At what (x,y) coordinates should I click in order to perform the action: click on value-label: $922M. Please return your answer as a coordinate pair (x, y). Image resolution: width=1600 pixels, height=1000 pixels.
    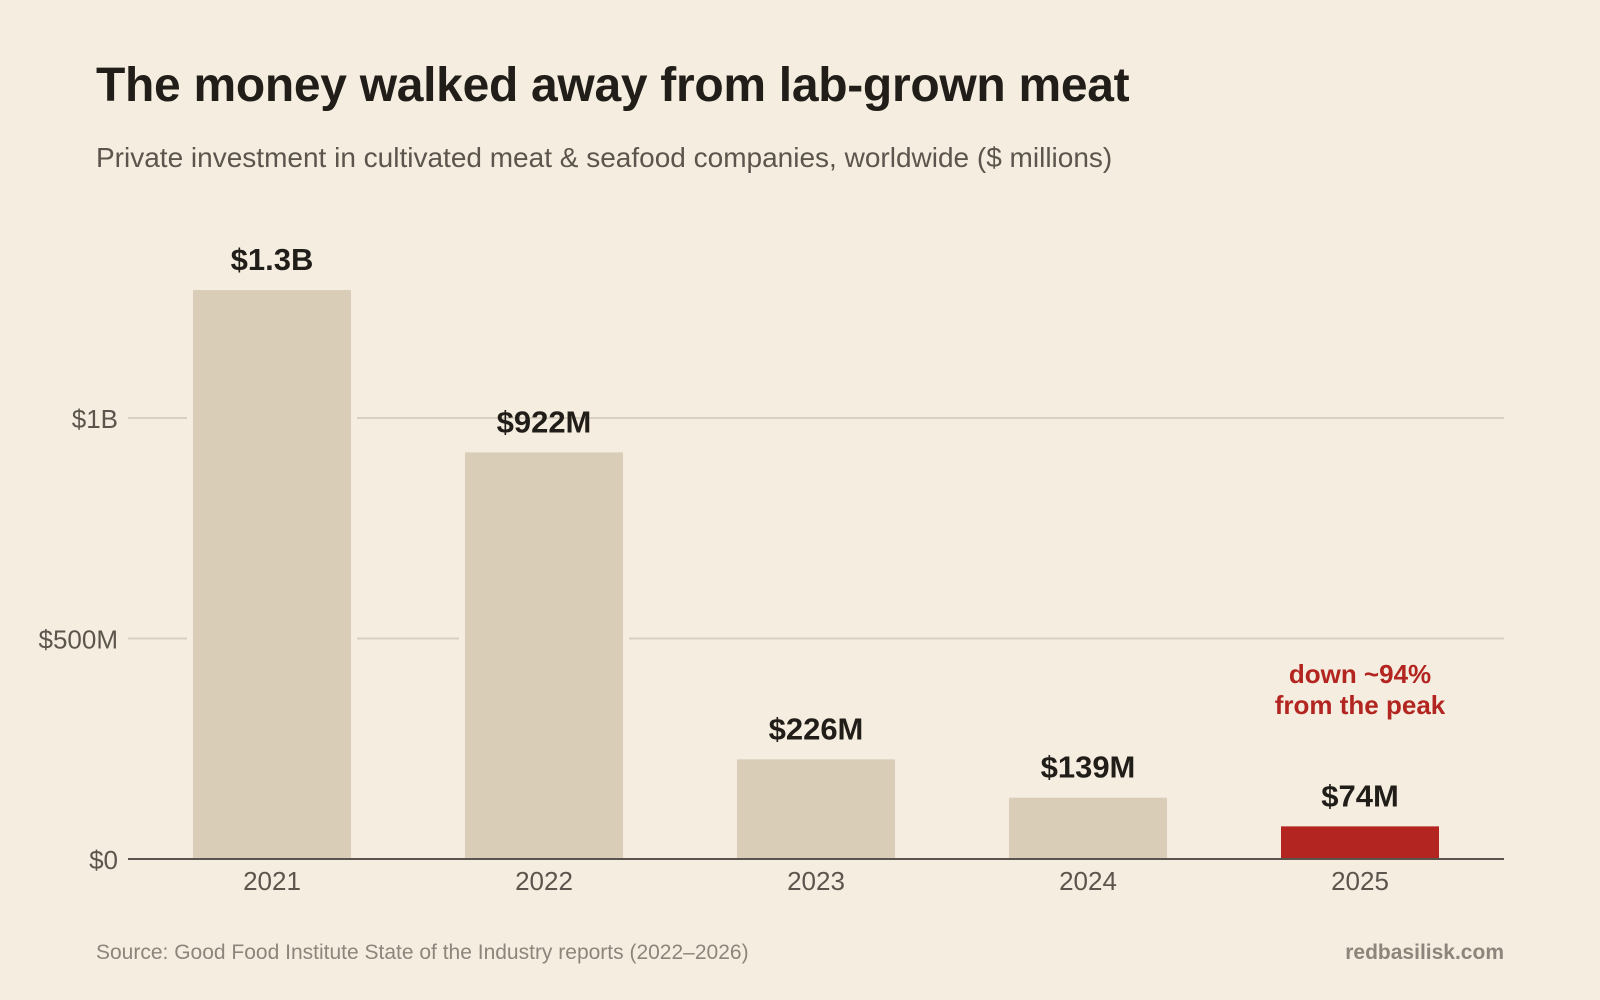
    Looking at the image, I should click on (544, 421).